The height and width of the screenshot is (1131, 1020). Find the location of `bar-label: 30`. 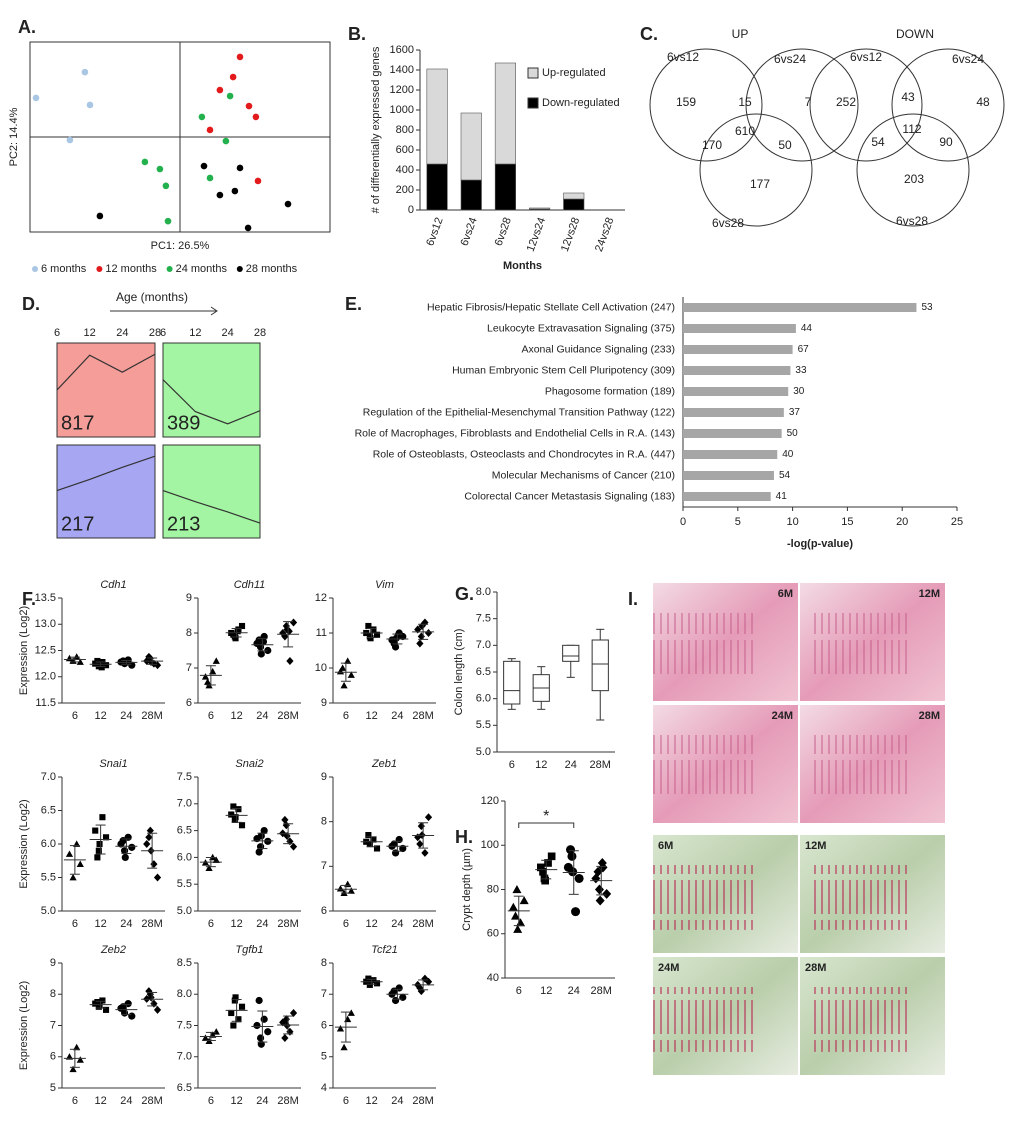

bar-label: 30 is located at coordinates (799, 391).